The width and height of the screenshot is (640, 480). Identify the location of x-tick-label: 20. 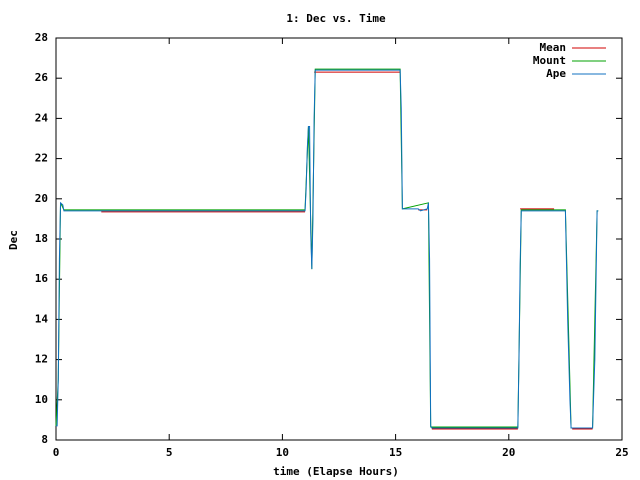
(508, 452).